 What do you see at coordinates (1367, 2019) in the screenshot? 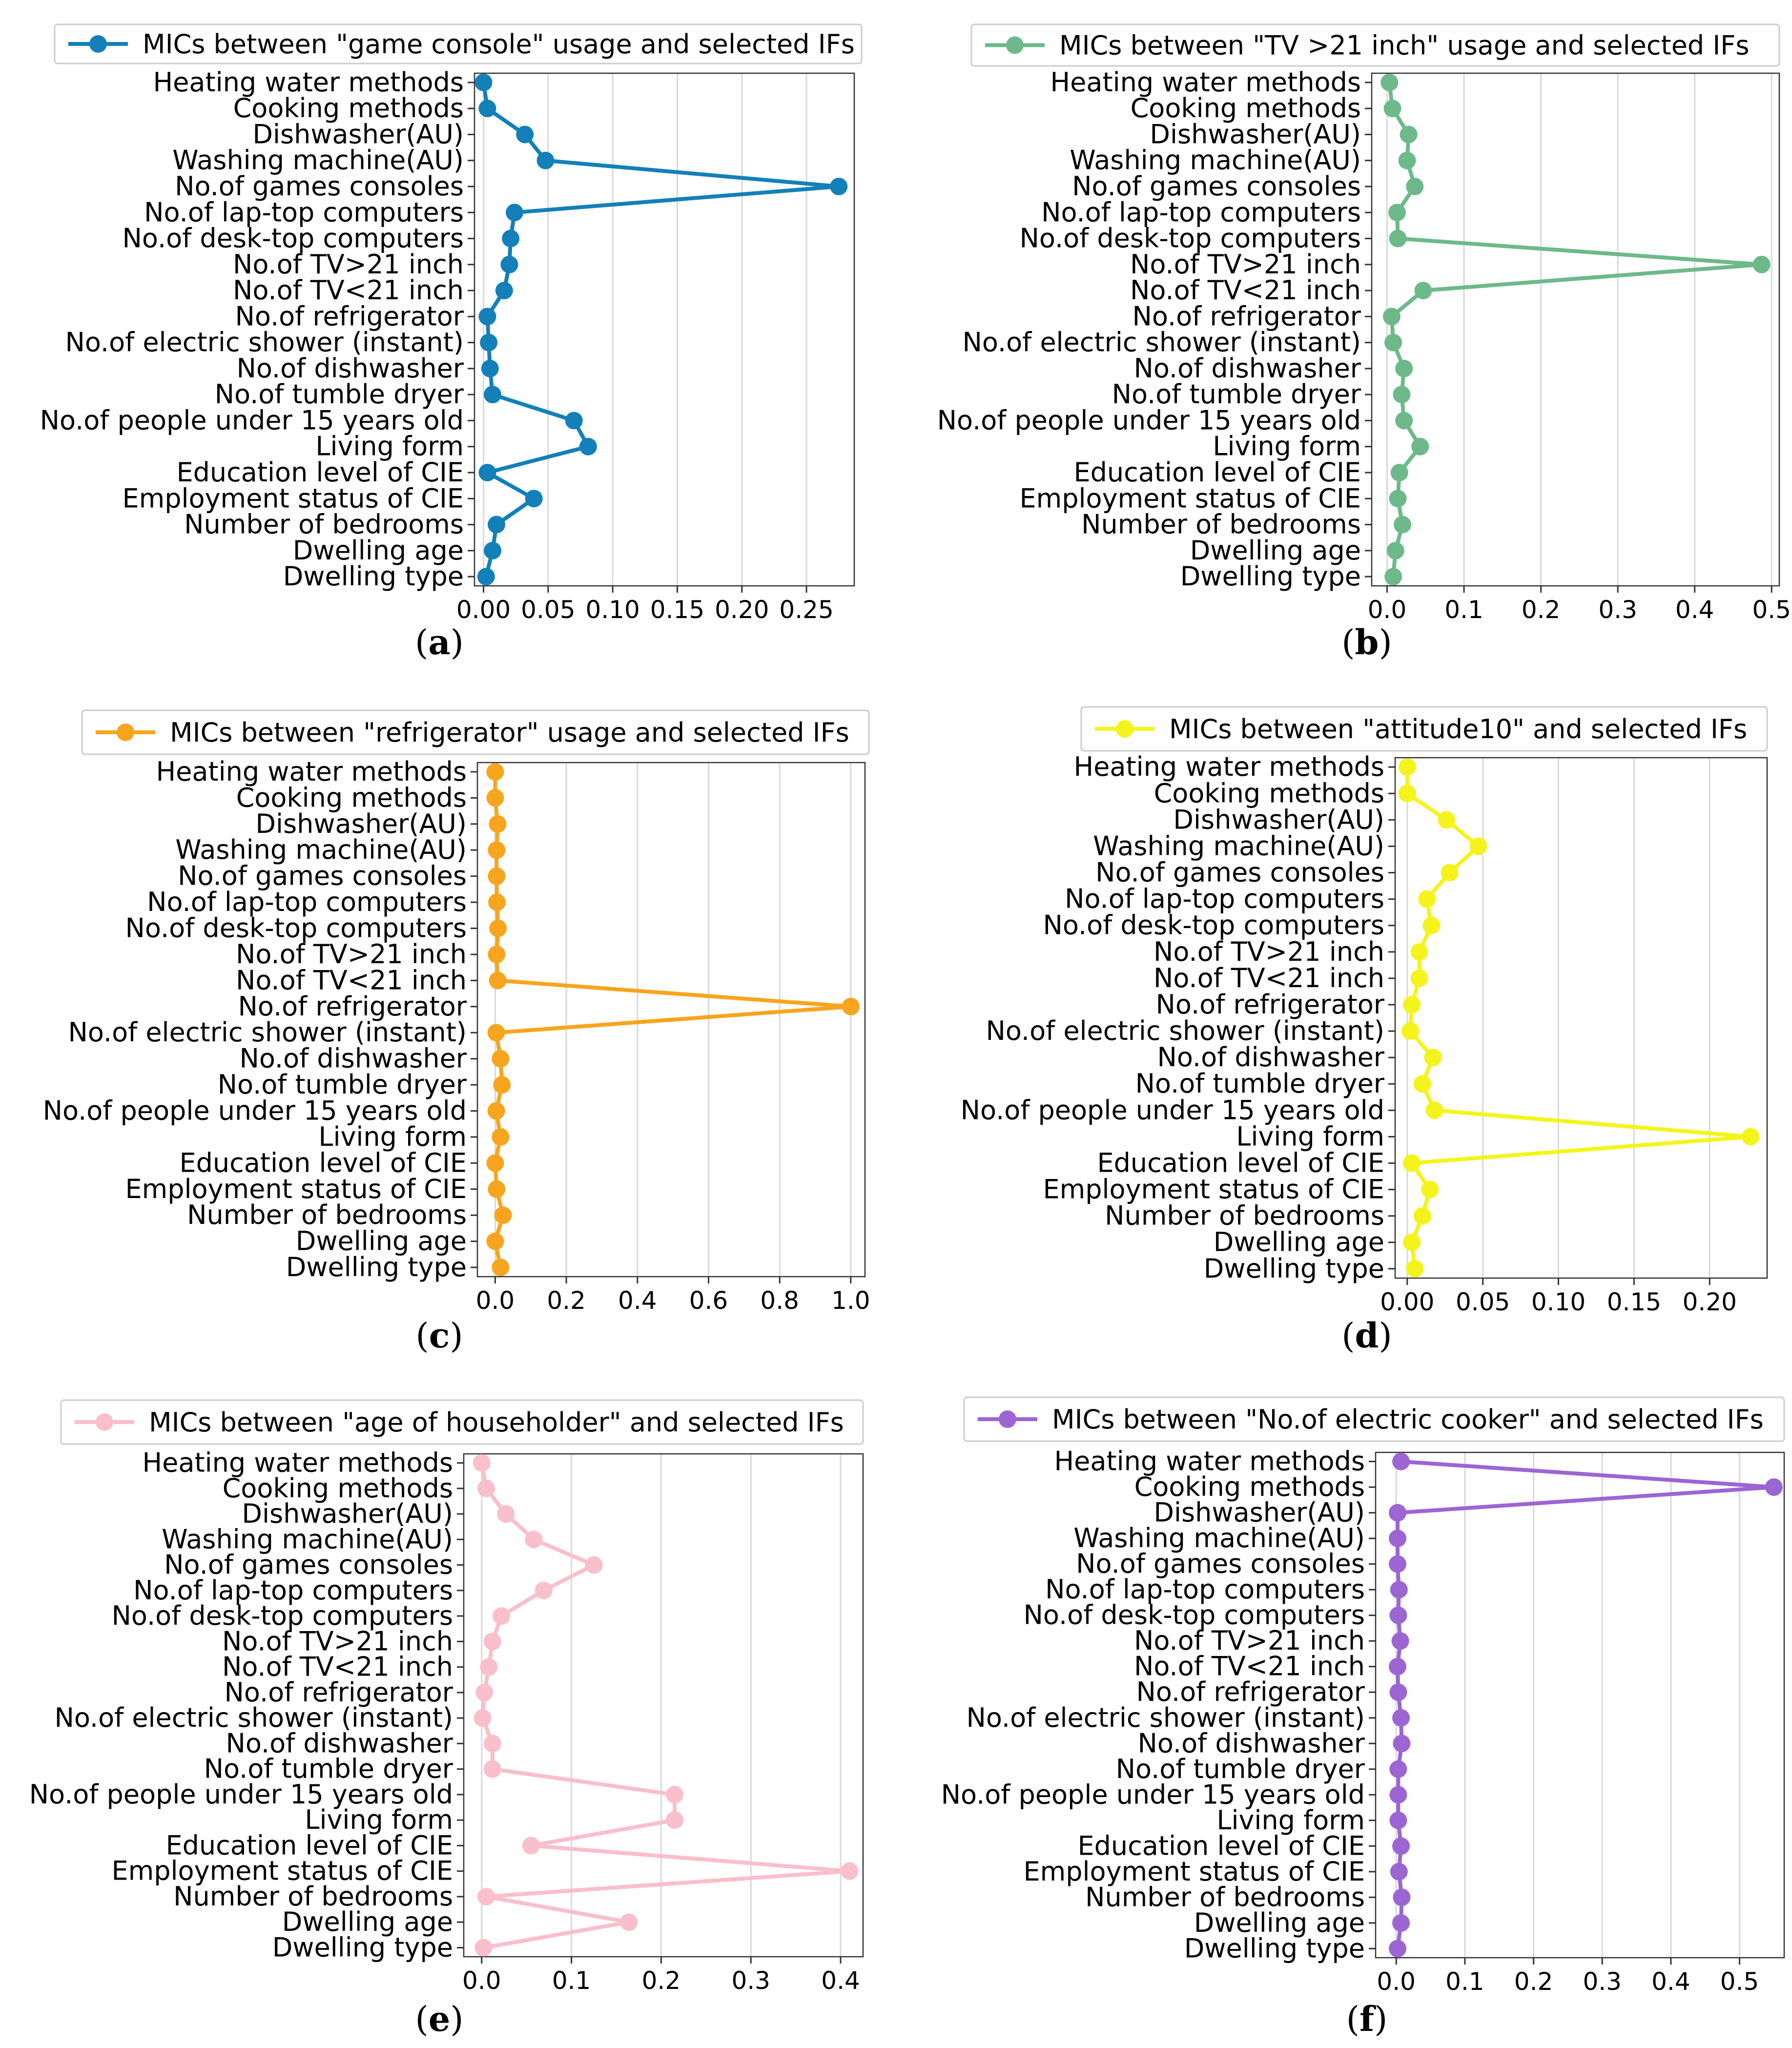
I see `panel-label: (f)` at bounding box center [1367, 2019].